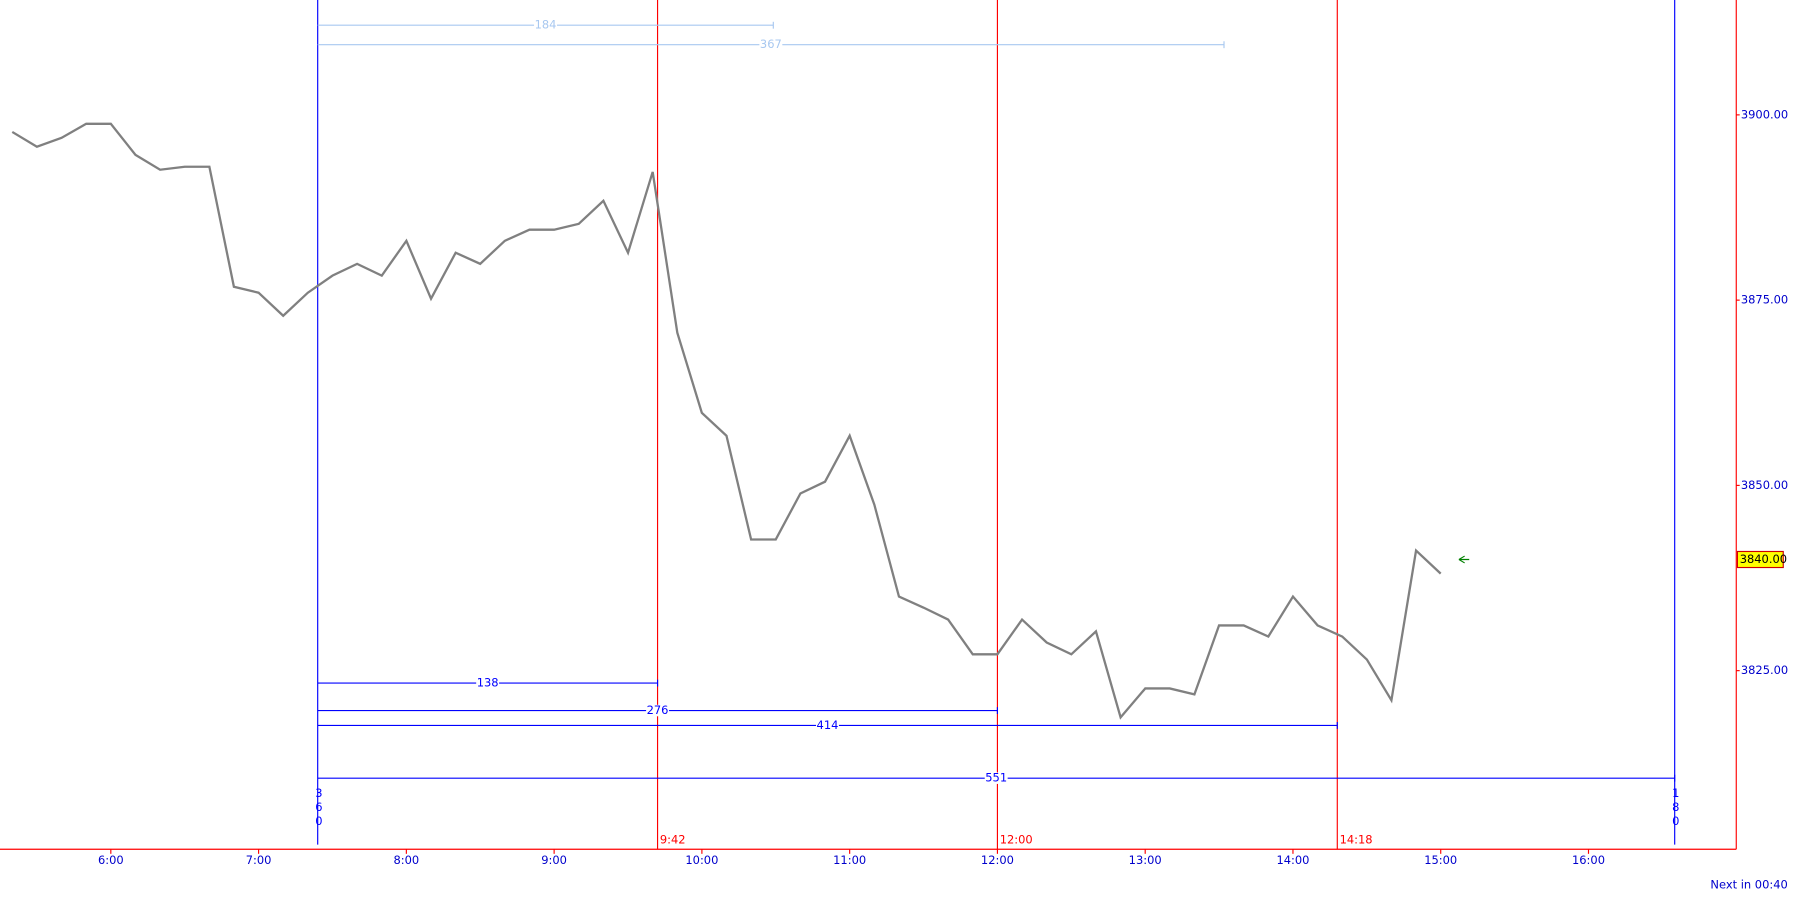  Describe the element at coordinates (1763, 559) in the screenshot. I see `last-price-label: 3840.00` at that location.